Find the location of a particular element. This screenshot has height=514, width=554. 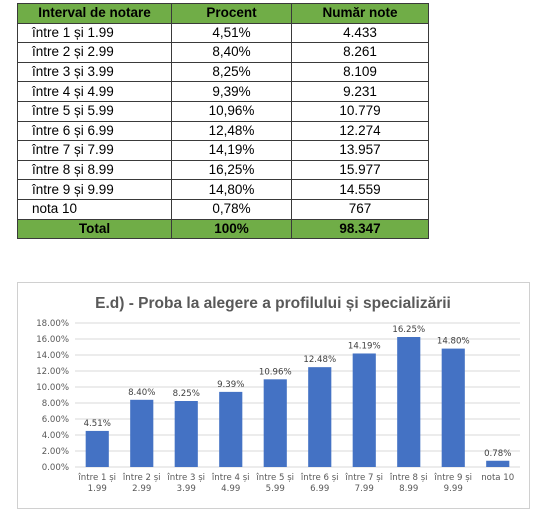

table-row: între 3 și 3.99 8,25% 8.109 is located at coordinates (223, 72).